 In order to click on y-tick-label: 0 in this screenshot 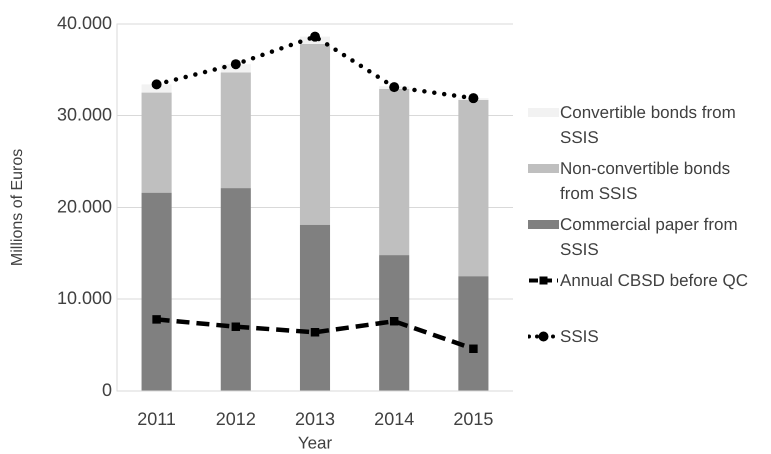, I will do `click(107, 390)`.